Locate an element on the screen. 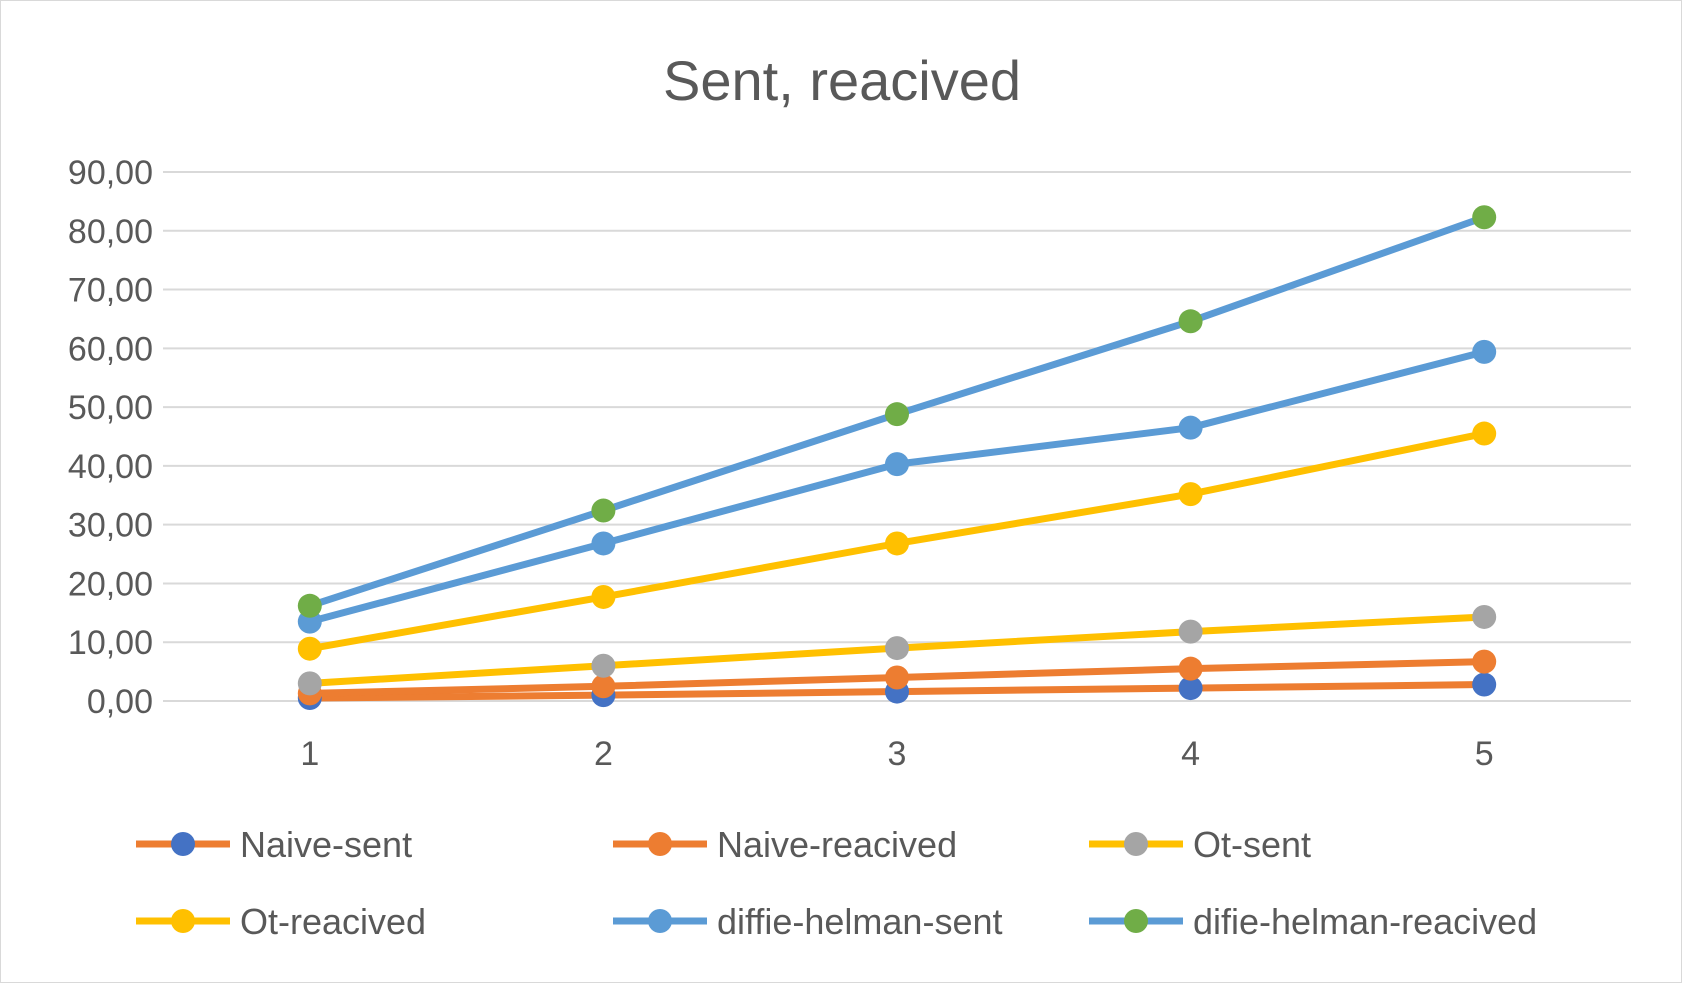 The height and width of the screenshot is (984, 1682). y-tick-label: 10,00 is located at coordinates (110, 643).